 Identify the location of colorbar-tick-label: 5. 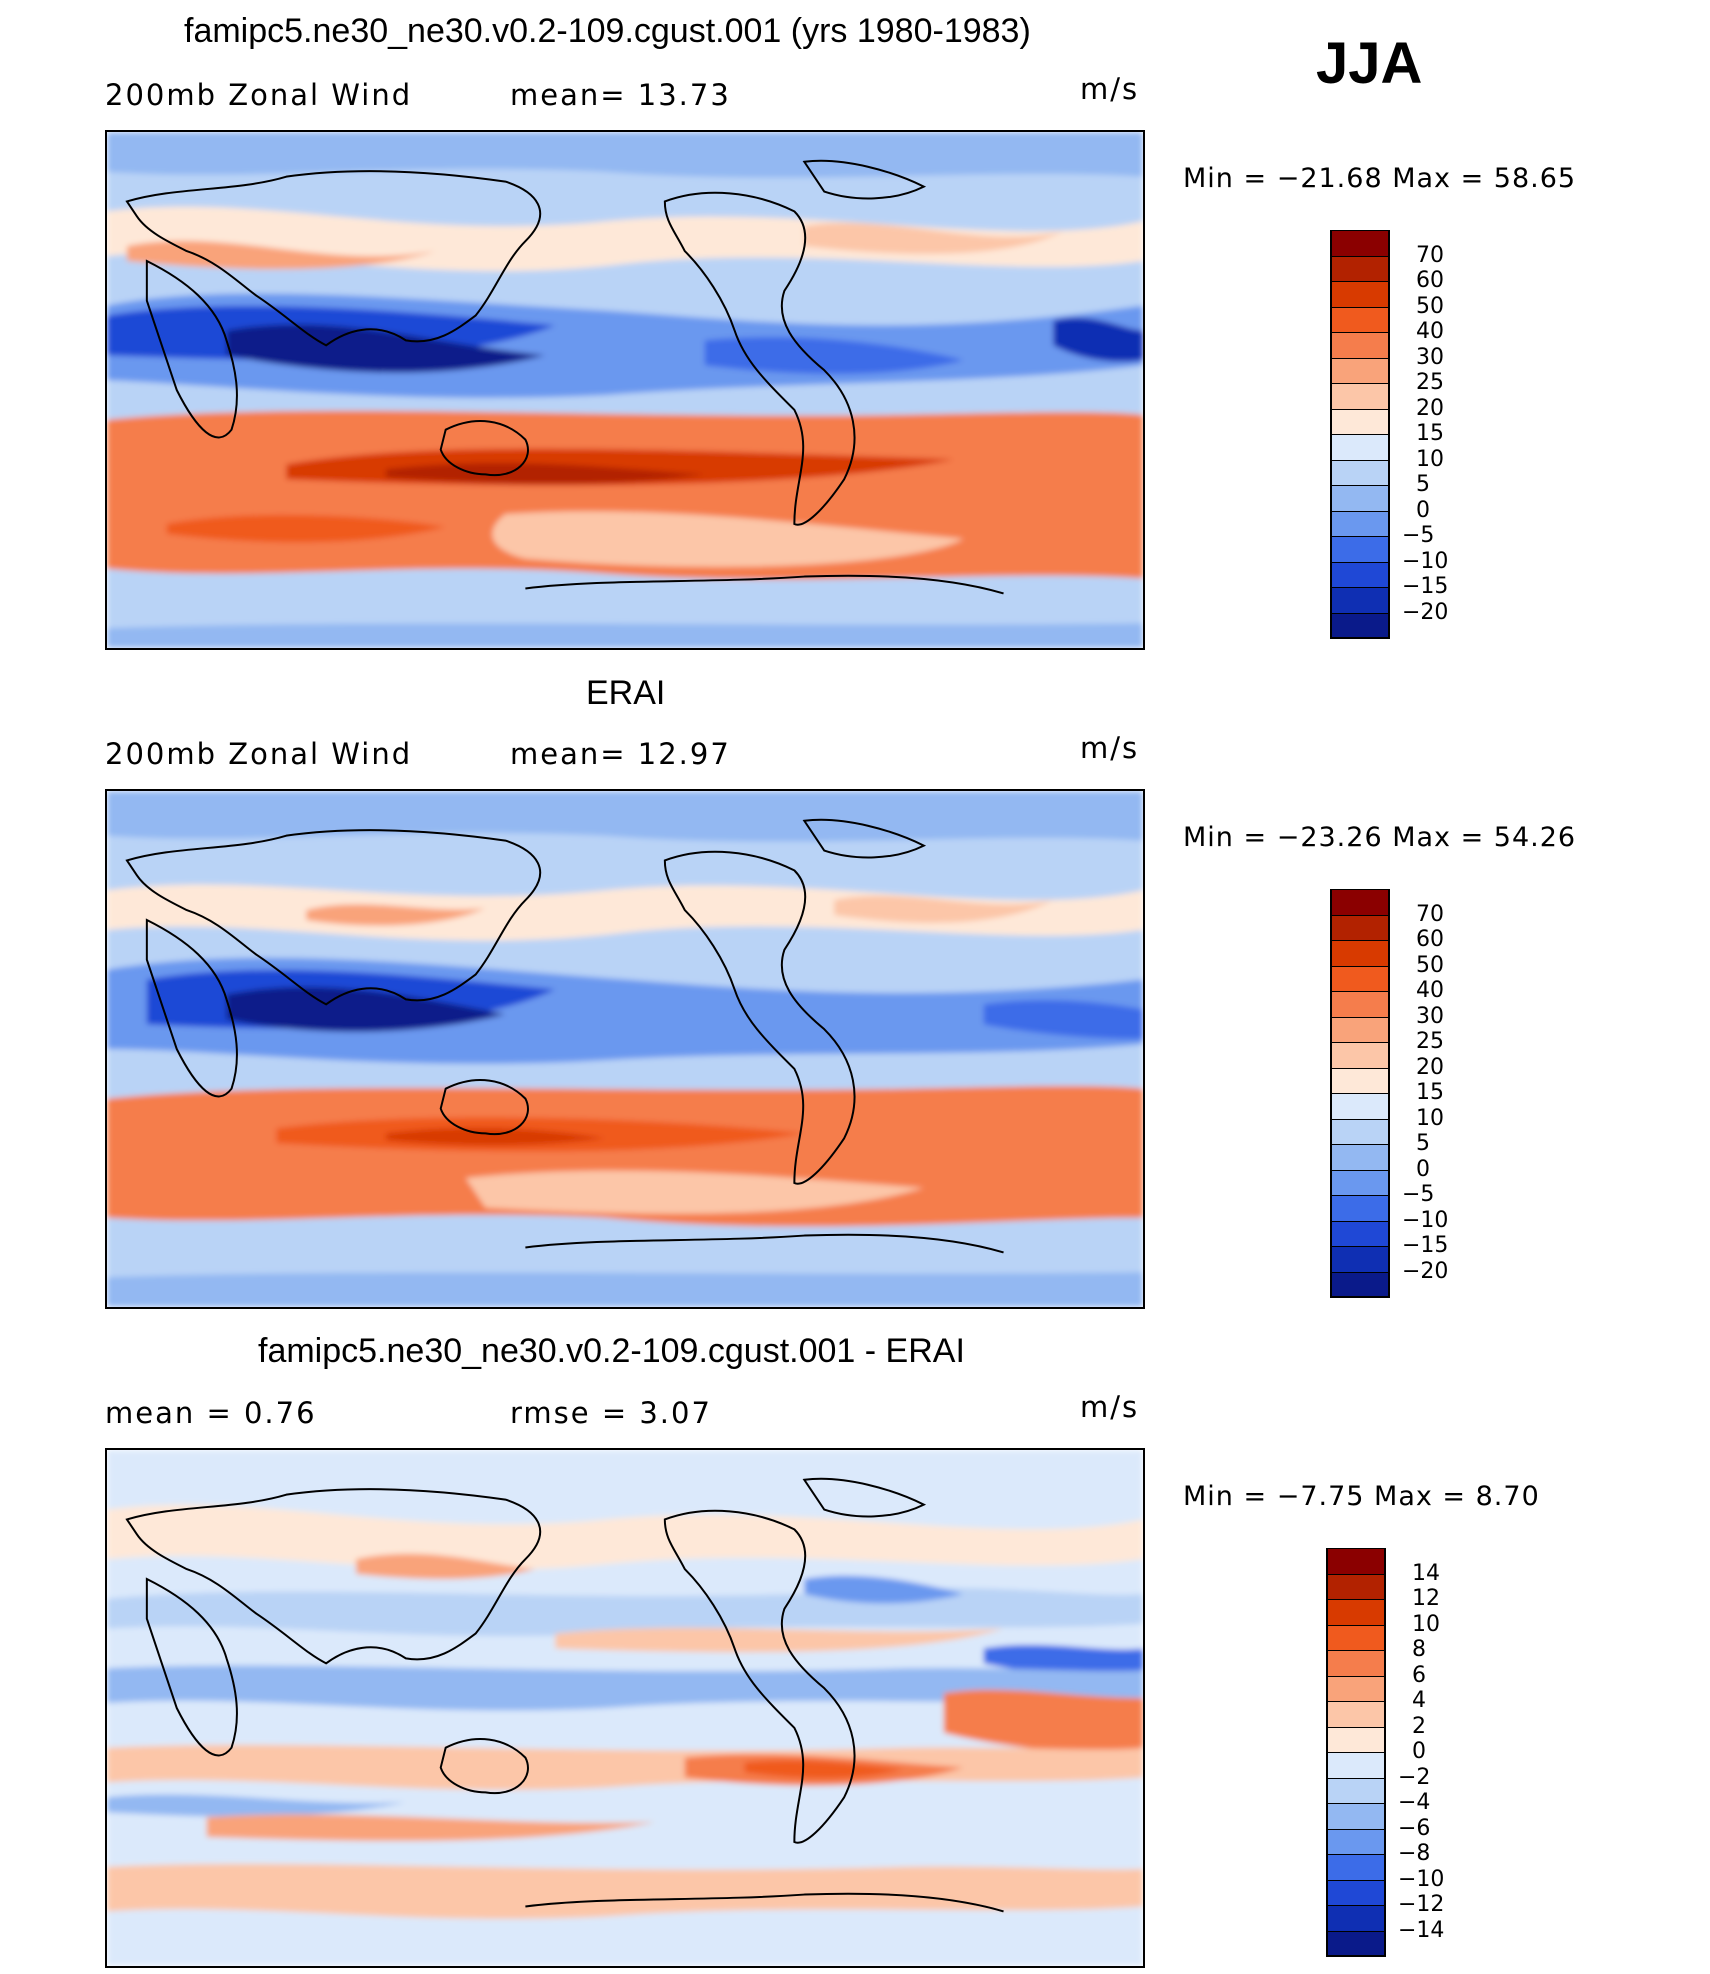
(1423, 1143).